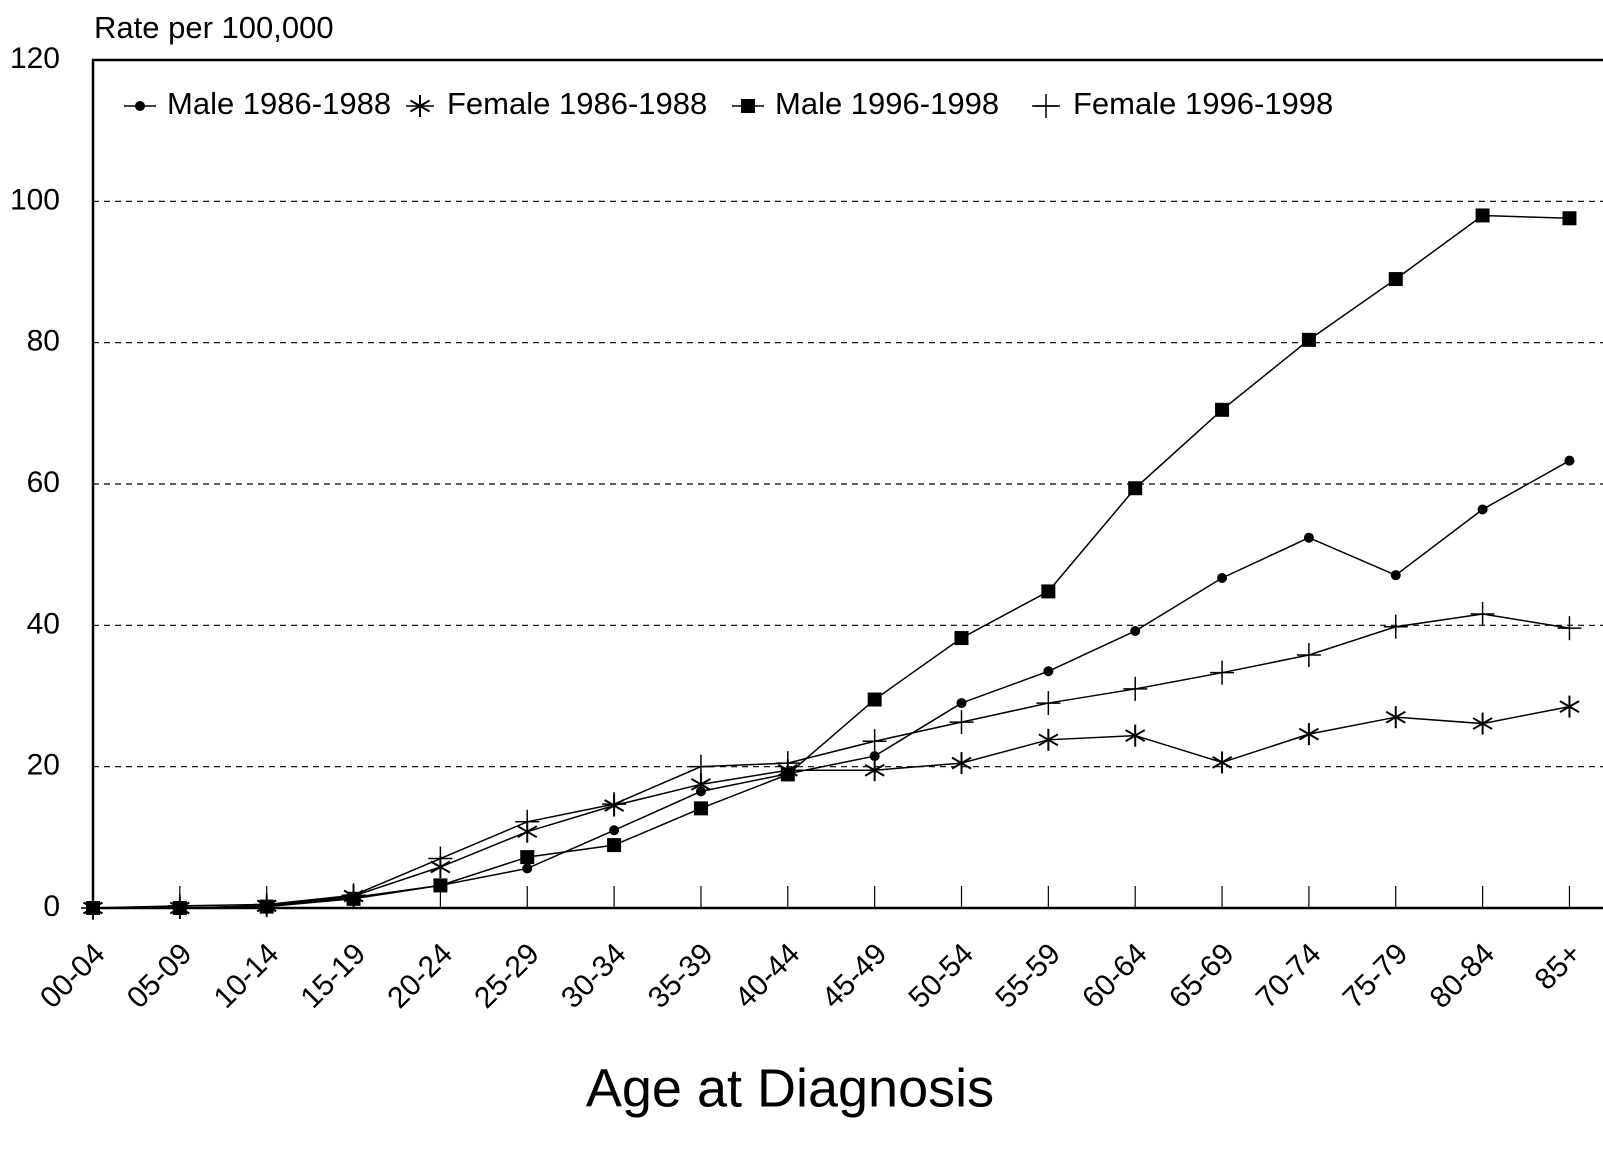 This screenshot has height=1152, width=1603. Describe the element at coordinates (43, 341) in the screenshot. I see `y-tick-label: 80` at that location.